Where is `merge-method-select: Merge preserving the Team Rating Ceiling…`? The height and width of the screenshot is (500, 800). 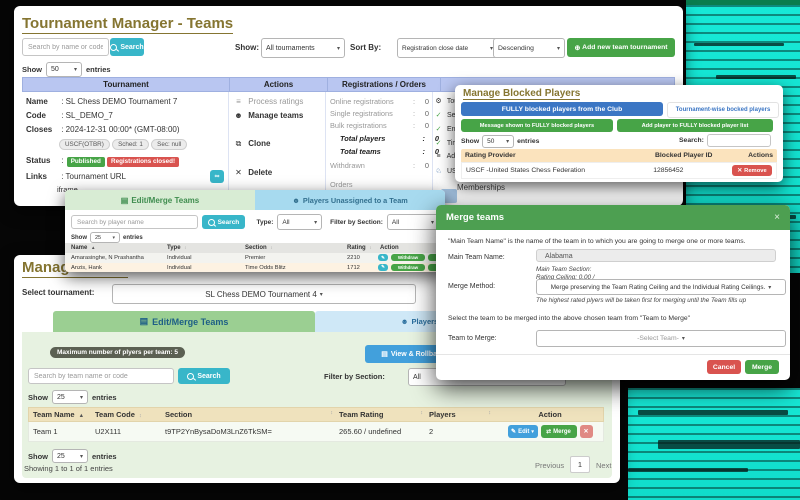 merge-method-select: Merge preserving the Team Rating Ceiling… is located at coordinates (661, 287).